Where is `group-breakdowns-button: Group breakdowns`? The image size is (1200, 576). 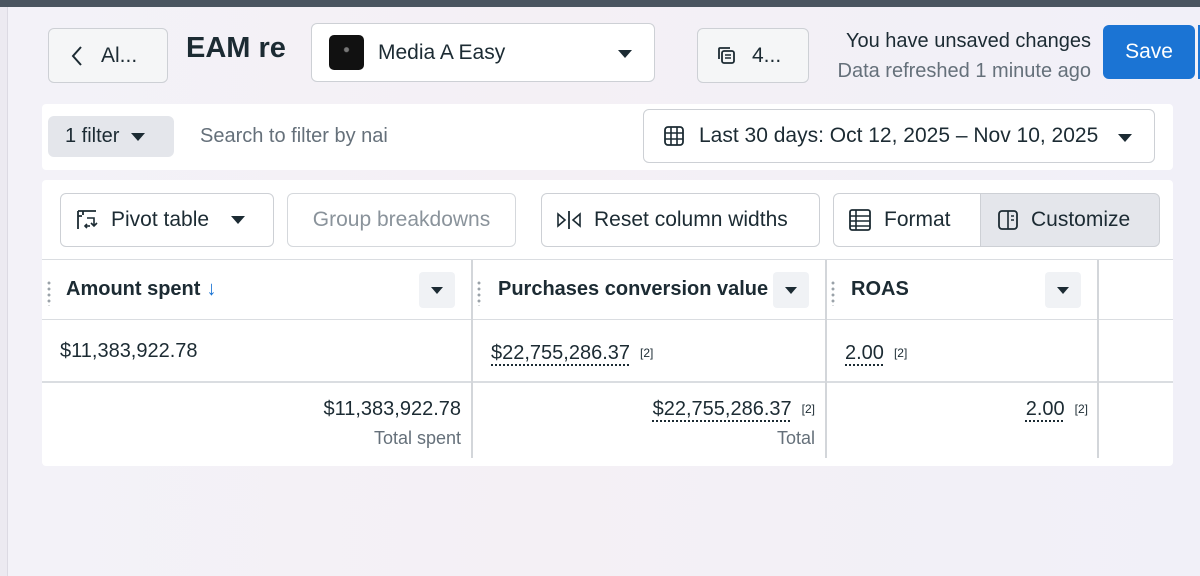
group-breakdowns-button: Group breakdowns is located at coordinates (401, 220).